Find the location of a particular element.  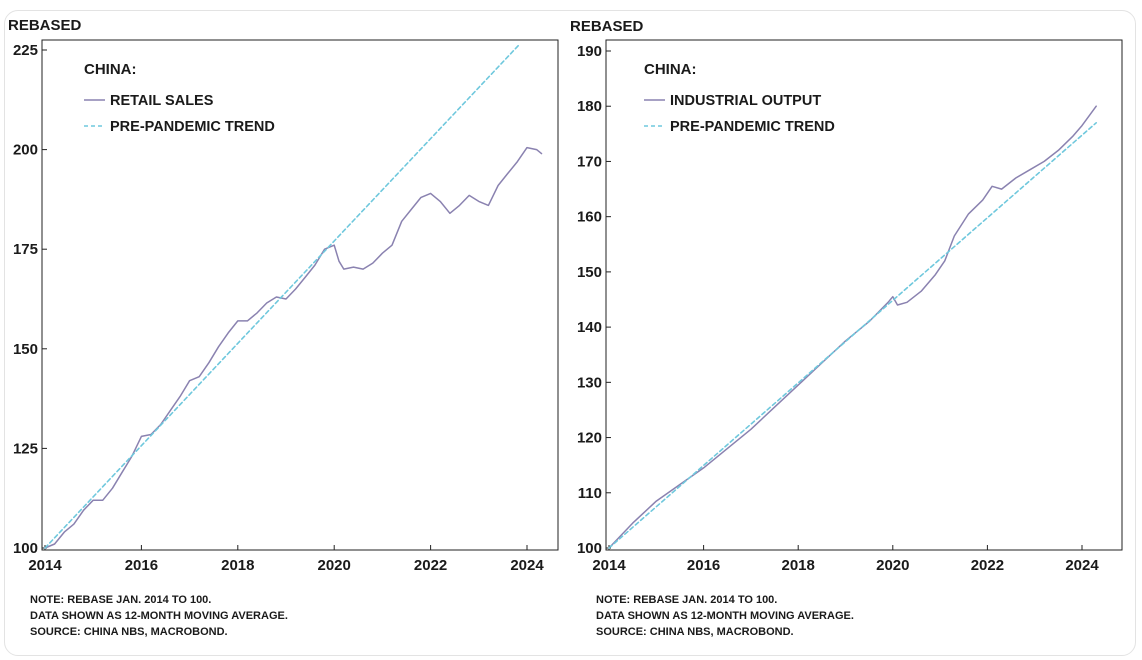

y-tick-label: 200 is located at coordinates (25, 150).